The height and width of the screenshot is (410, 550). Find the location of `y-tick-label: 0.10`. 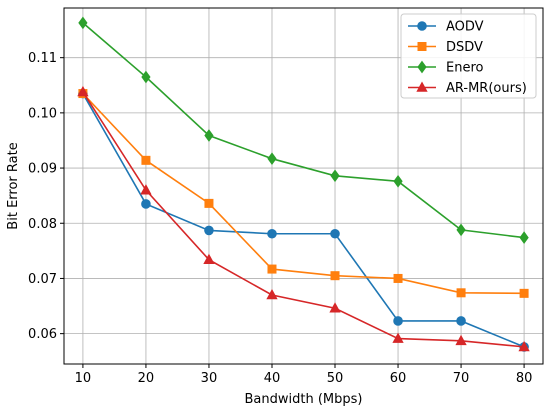

y-tick-label: 0.10 is located at coordinates (42, 113).